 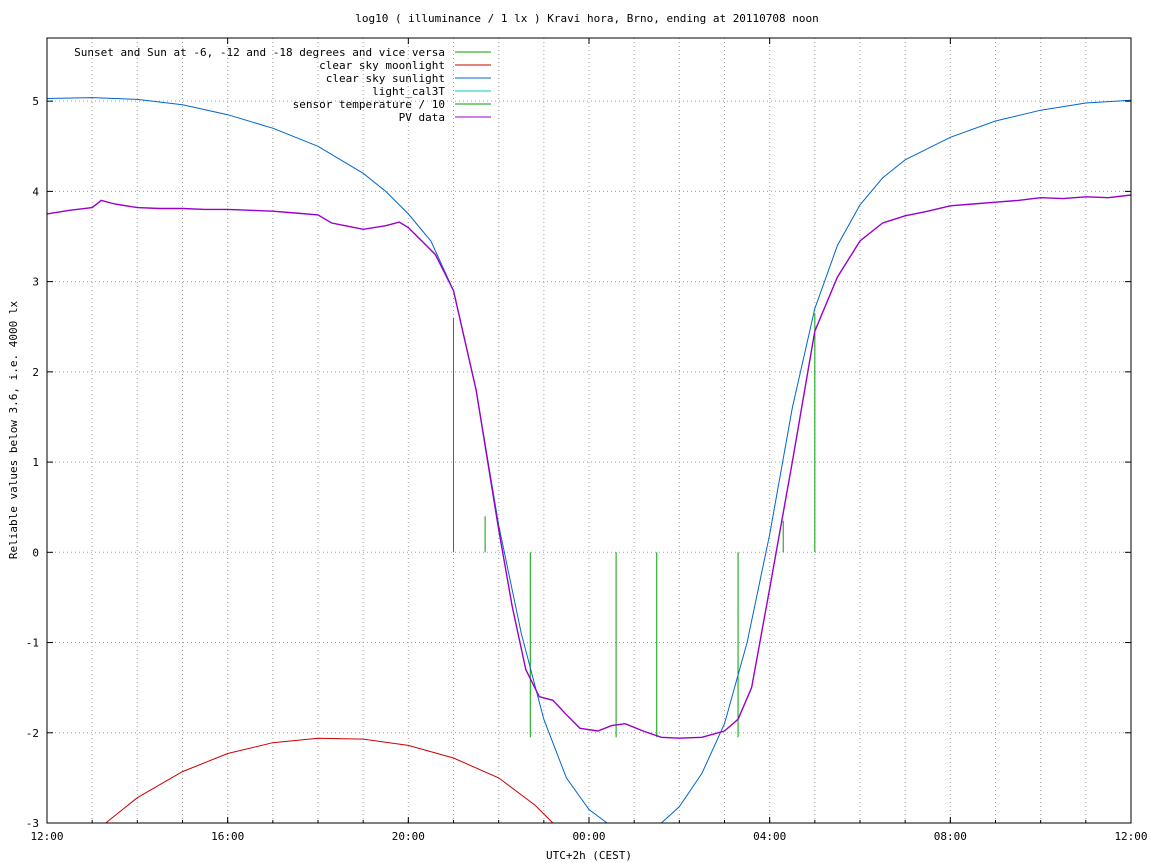 What do you see at coordinates (589, 855) in the screenshot?
I see `x-axis-label: UTC+2h (CEST)` at bounding box center [589, 855].